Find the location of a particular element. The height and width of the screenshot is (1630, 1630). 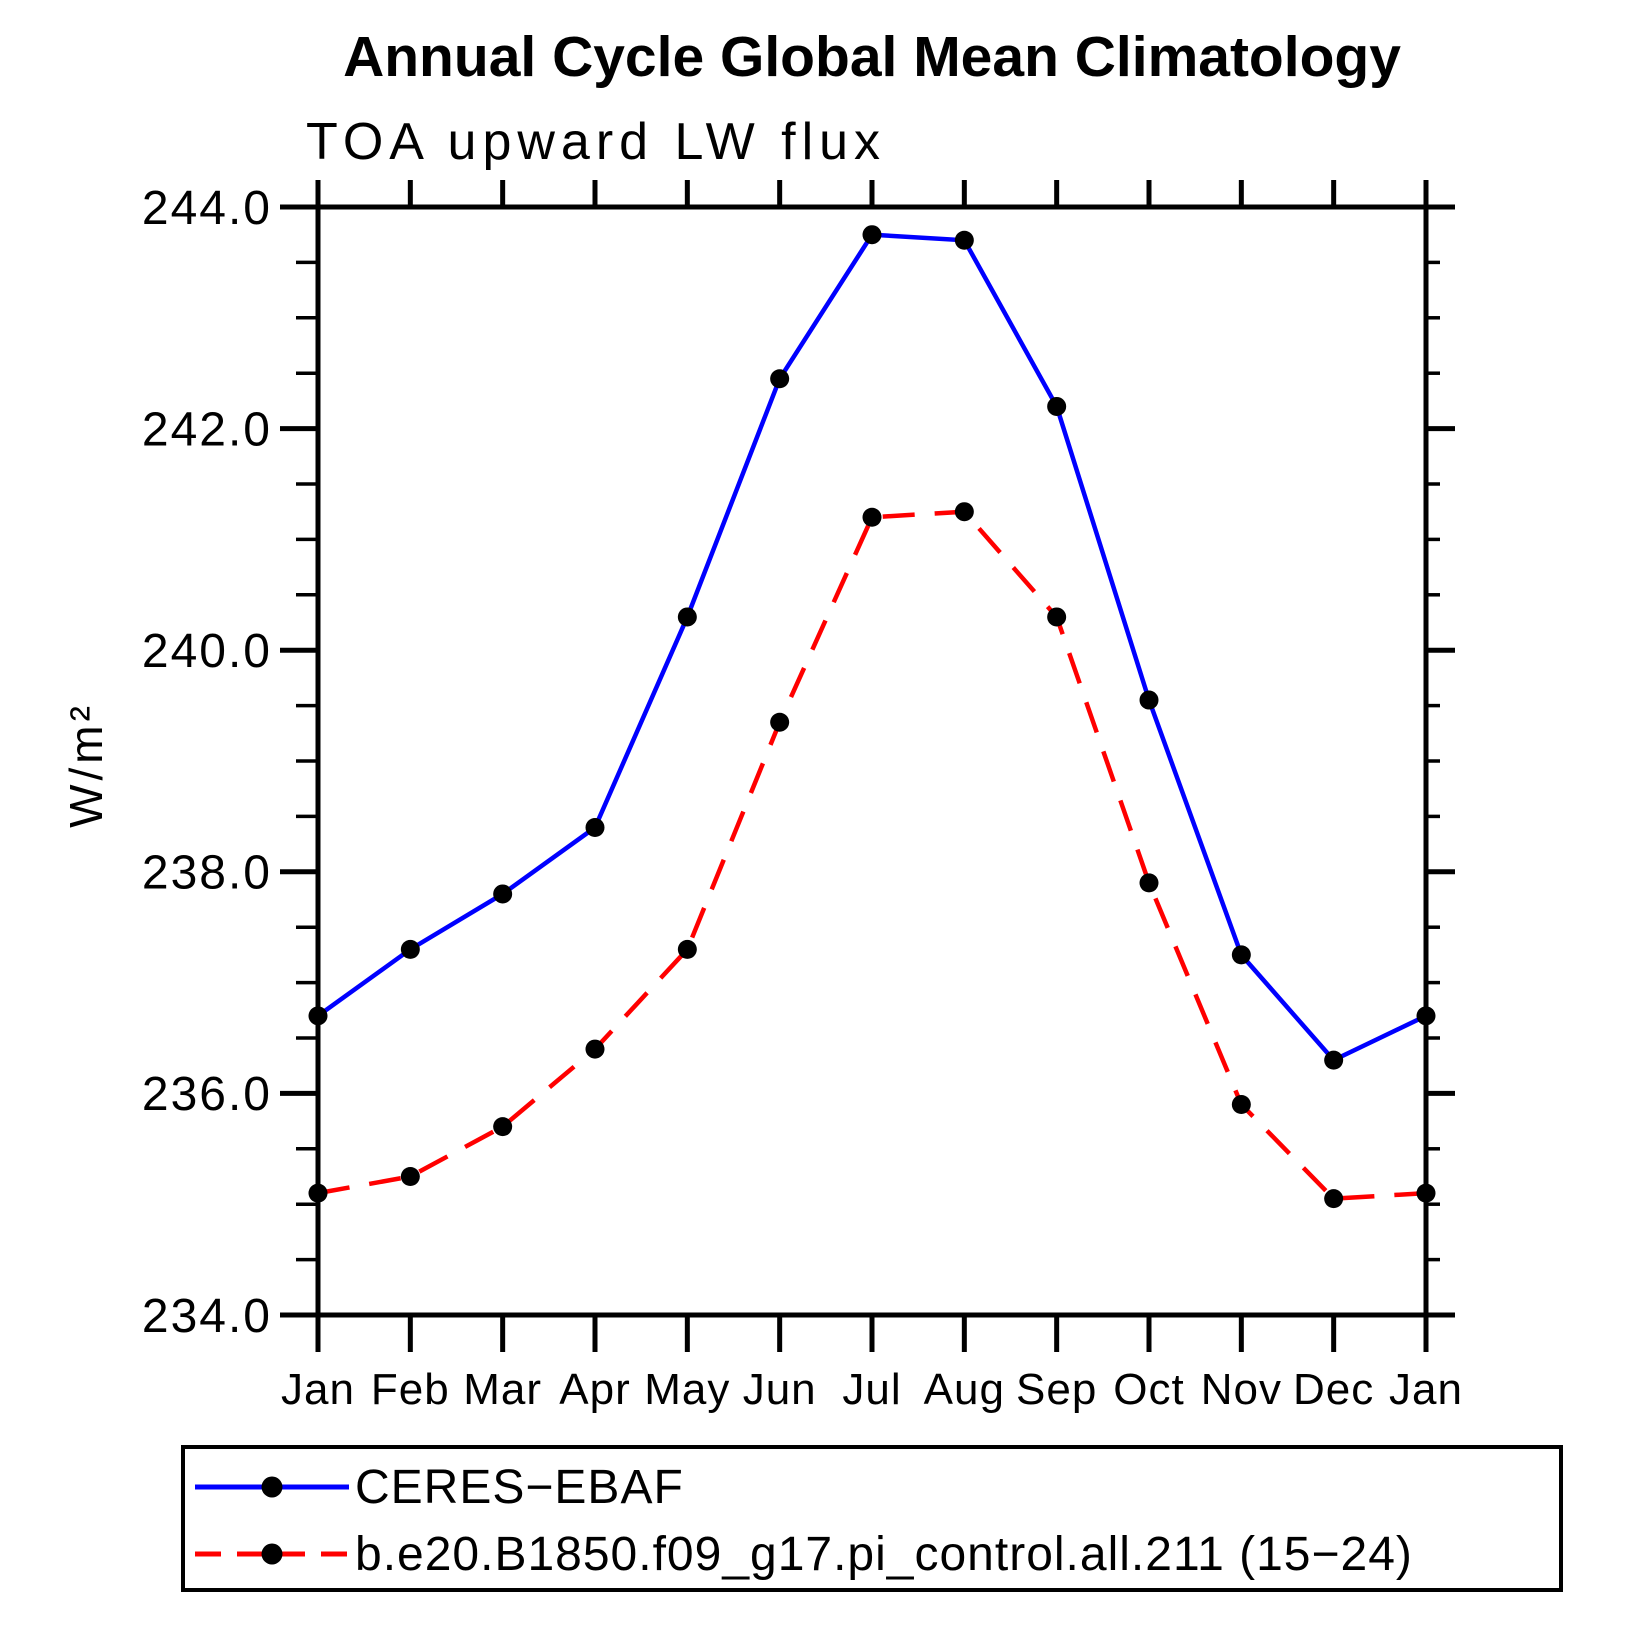

x-tick-label: Apr is located at coordinates (594, 1389).